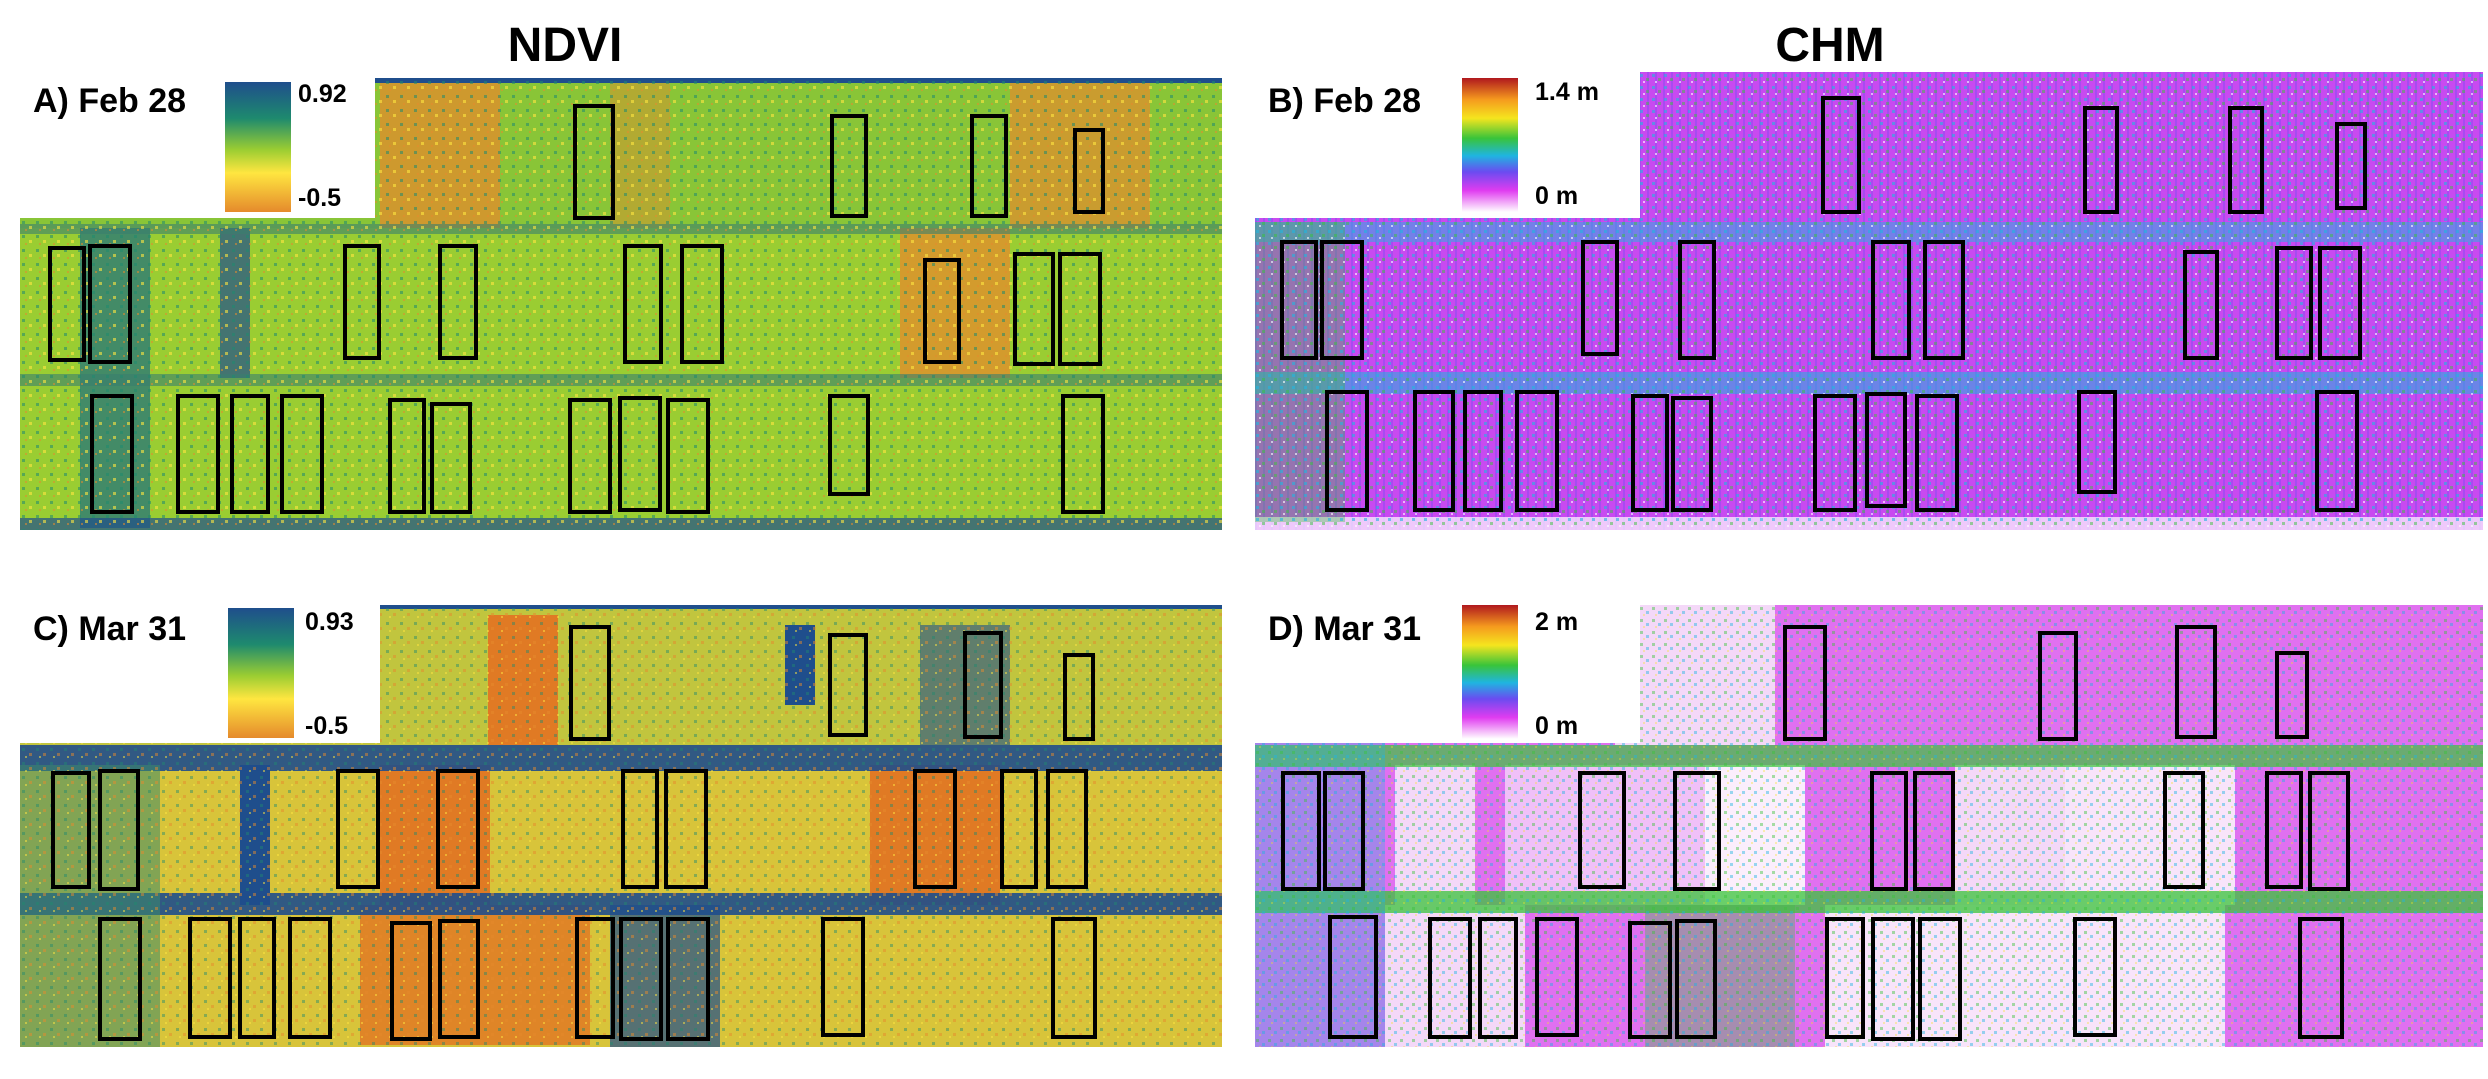 The width and height of the screenshot is (2488, 1079). Describe the element at coordinates (1345, 101) in the screenshot. I see `panel-b-label: B) Feb 28` at that location.